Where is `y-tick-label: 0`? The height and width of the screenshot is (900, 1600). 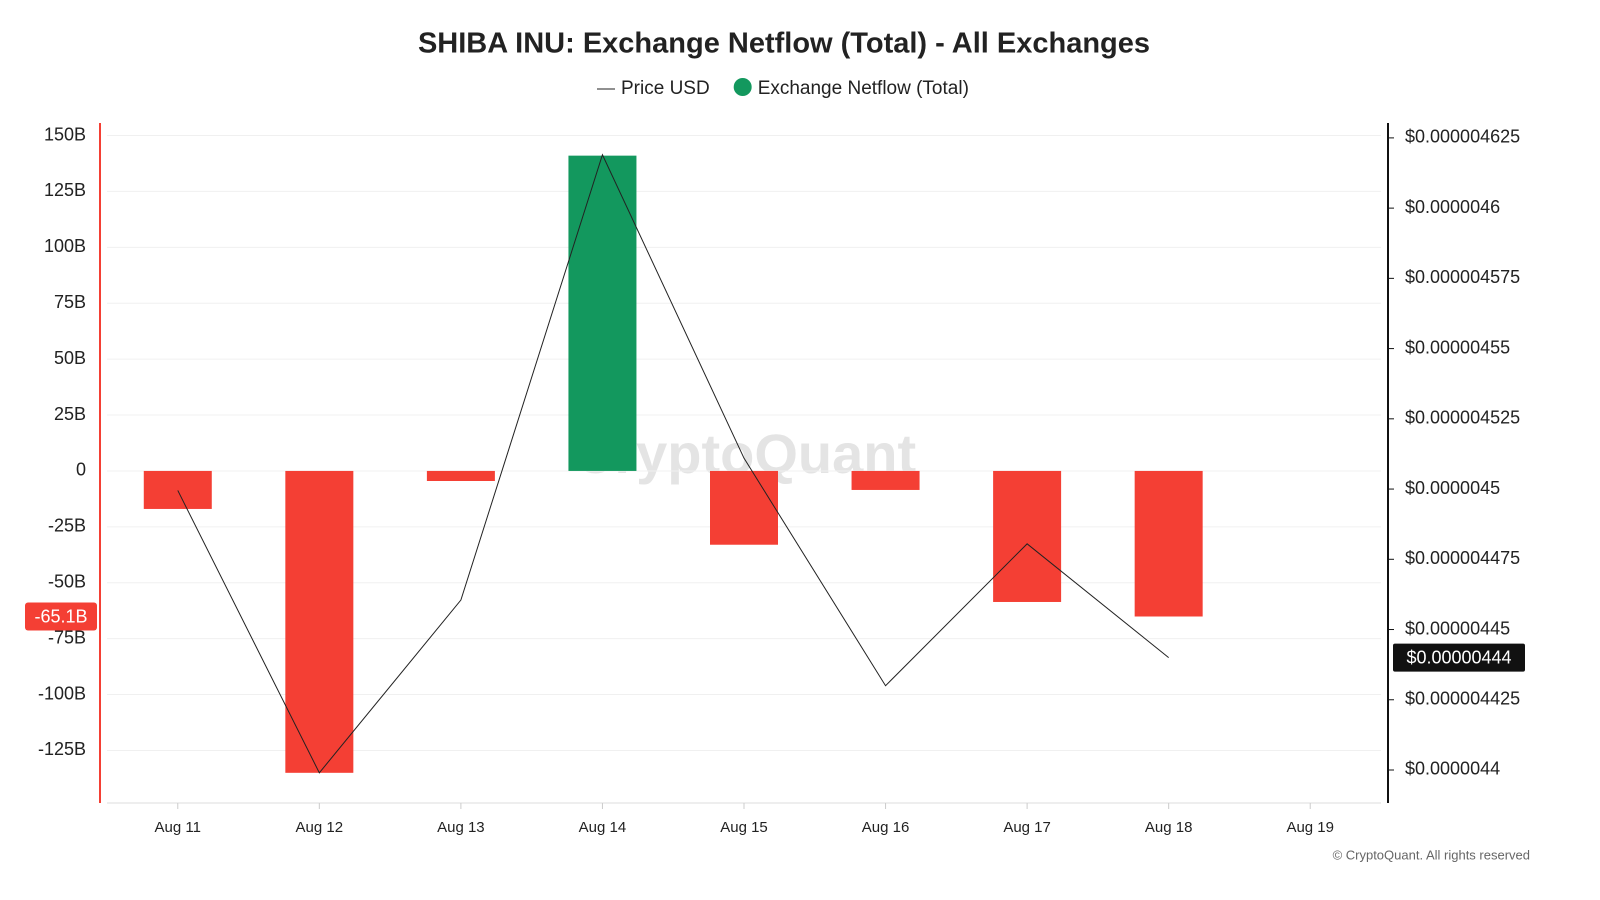 y-tick-label: 0 is located at coordinates (81, 470).